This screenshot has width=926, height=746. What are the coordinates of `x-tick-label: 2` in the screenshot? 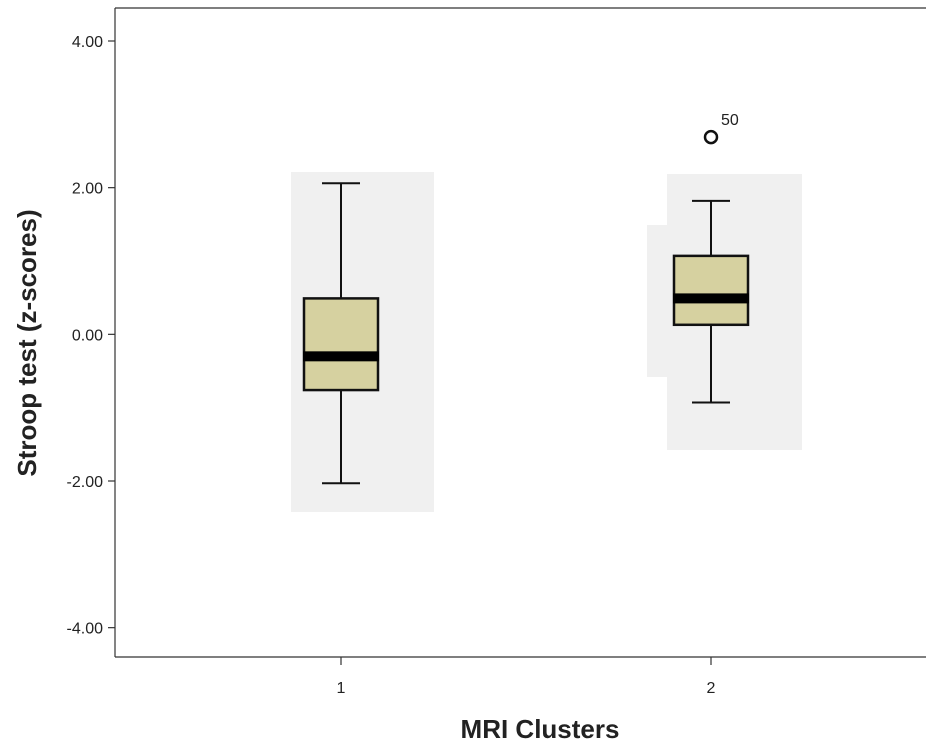 It's located at (711, 688).